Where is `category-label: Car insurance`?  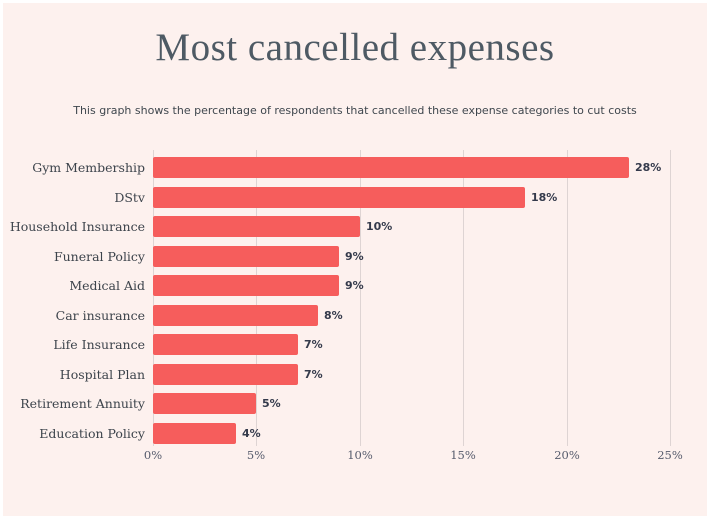 category-label: Car insurance is located at coordinates (100, 315).